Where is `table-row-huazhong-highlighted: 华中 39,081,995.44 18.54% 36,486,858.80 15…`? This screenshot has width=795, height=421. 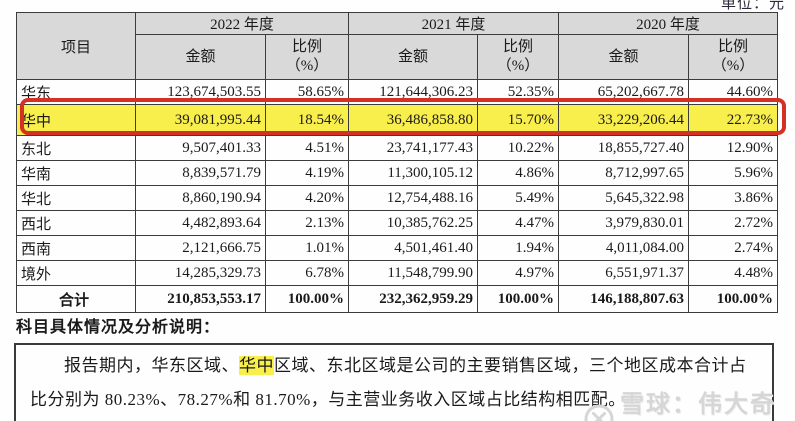 table-row-huazhong-highlighted: 华中 39,081,995.44 18.54% 36,486,858.80 15… is located at coordinates (397, 120).